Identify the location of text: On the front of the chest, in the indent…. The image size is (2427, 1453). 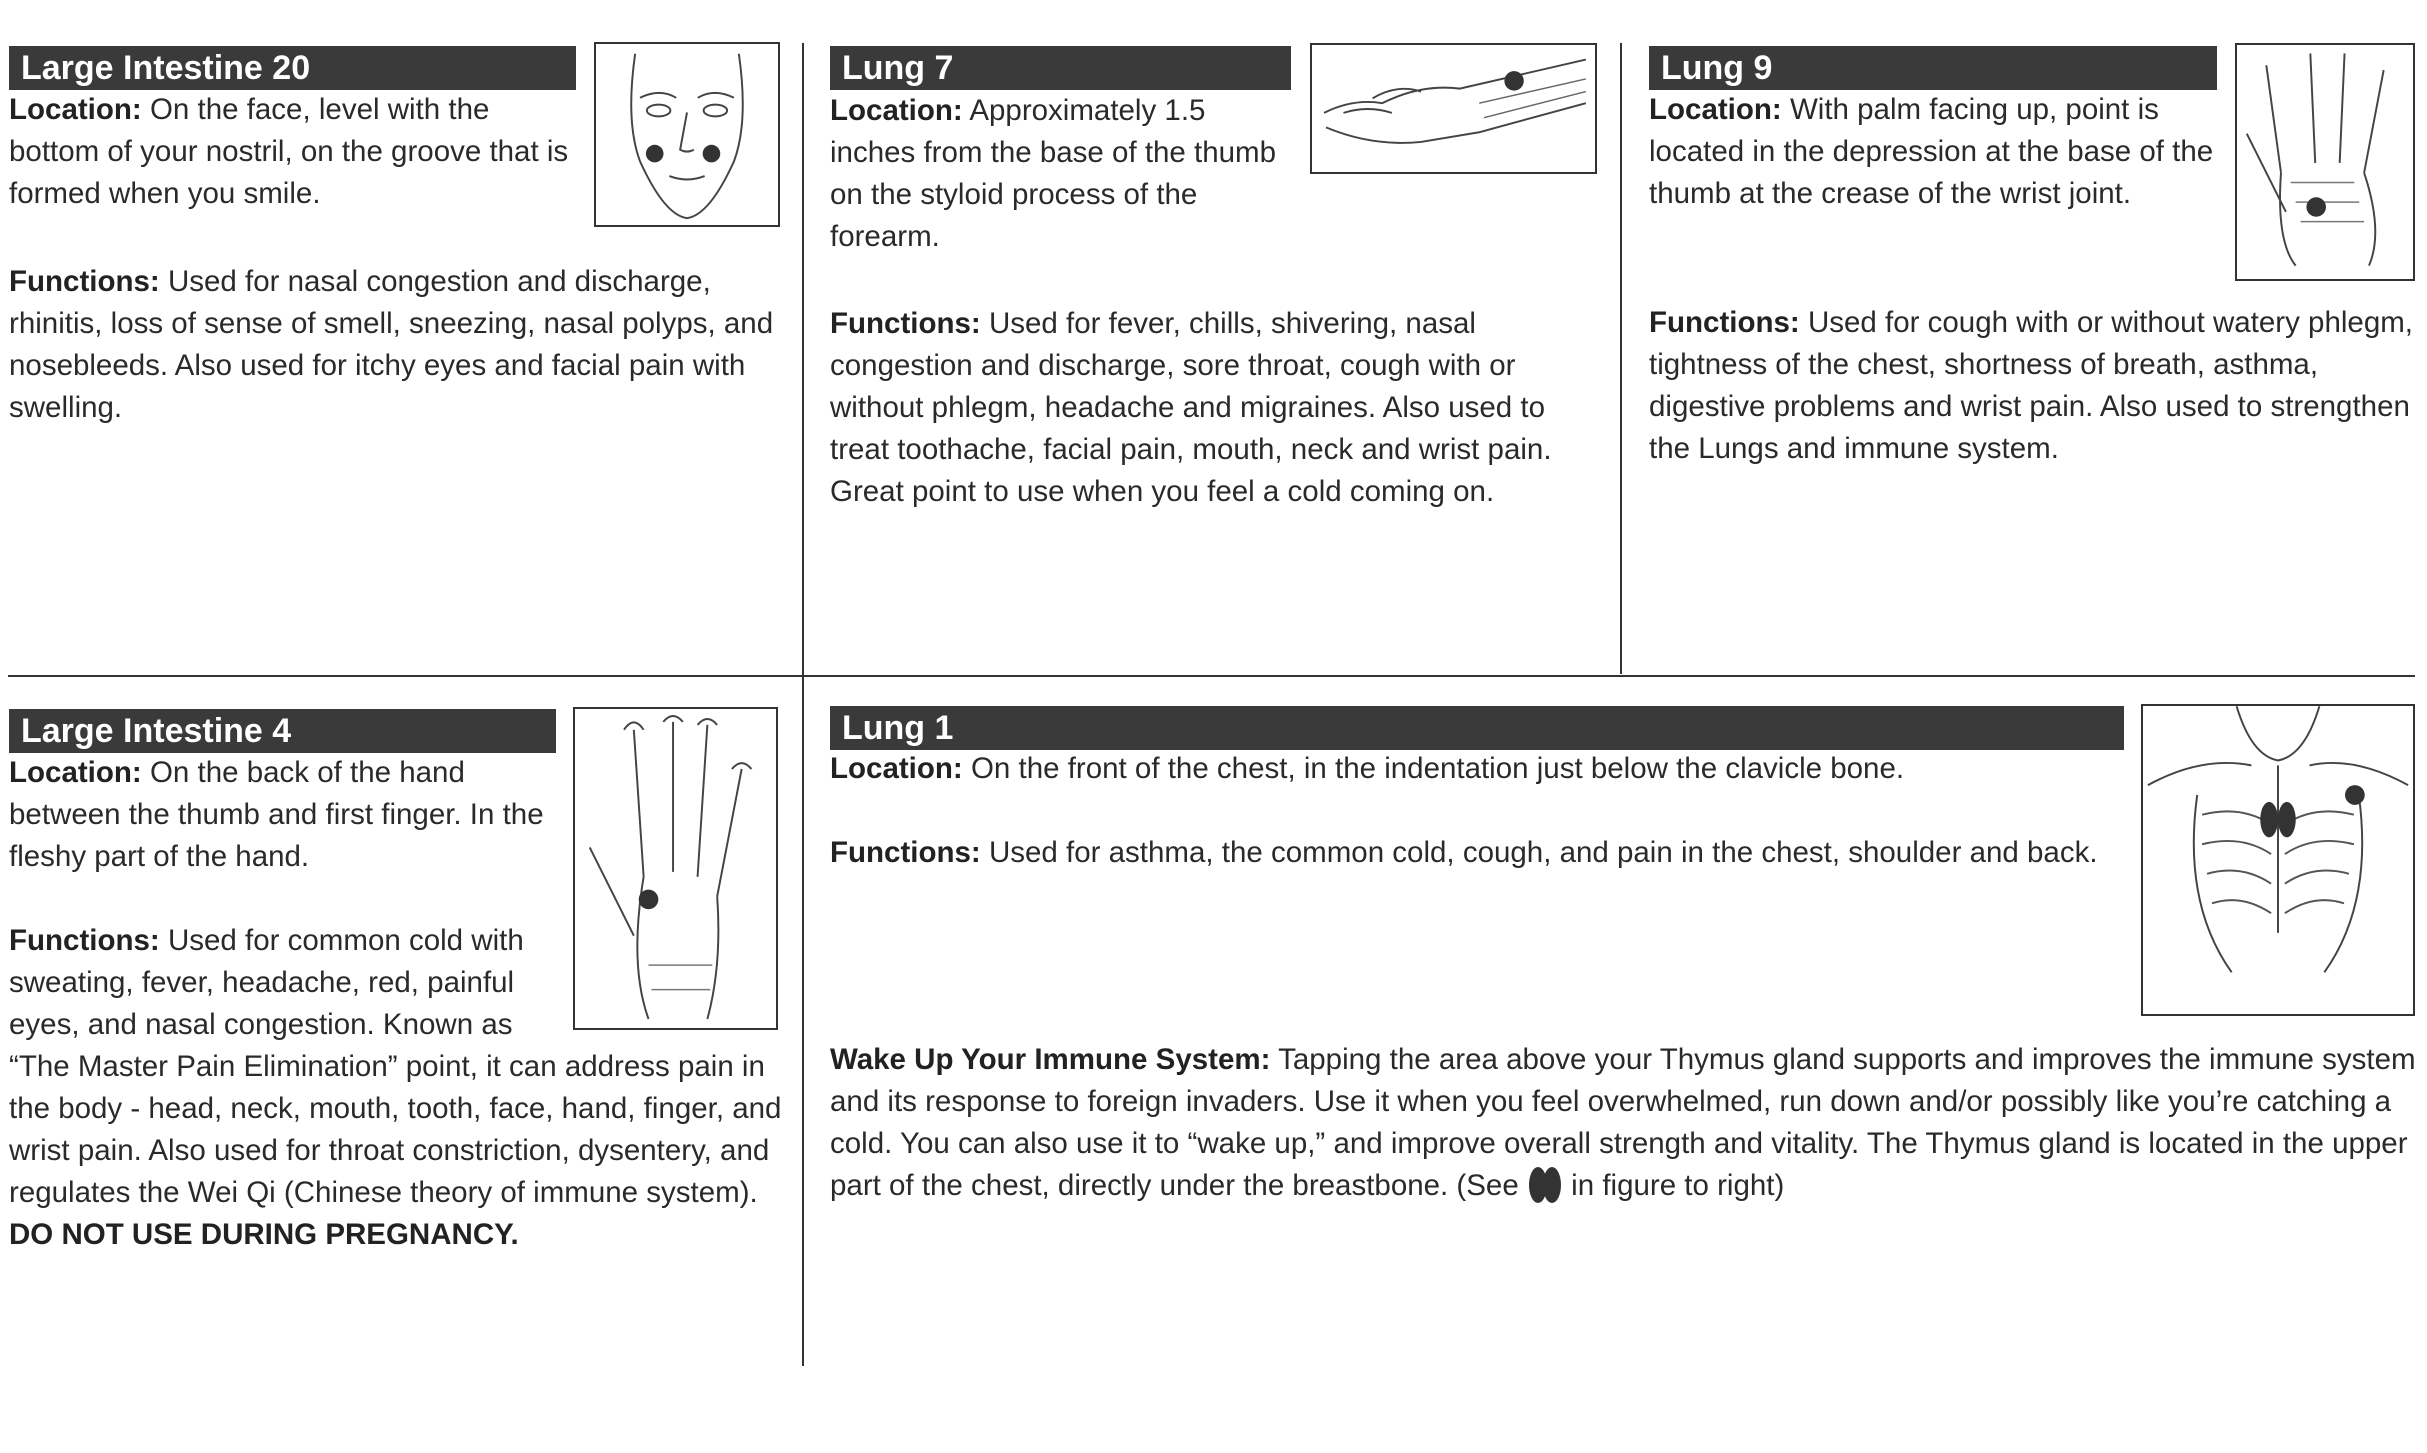
(1437, 768).